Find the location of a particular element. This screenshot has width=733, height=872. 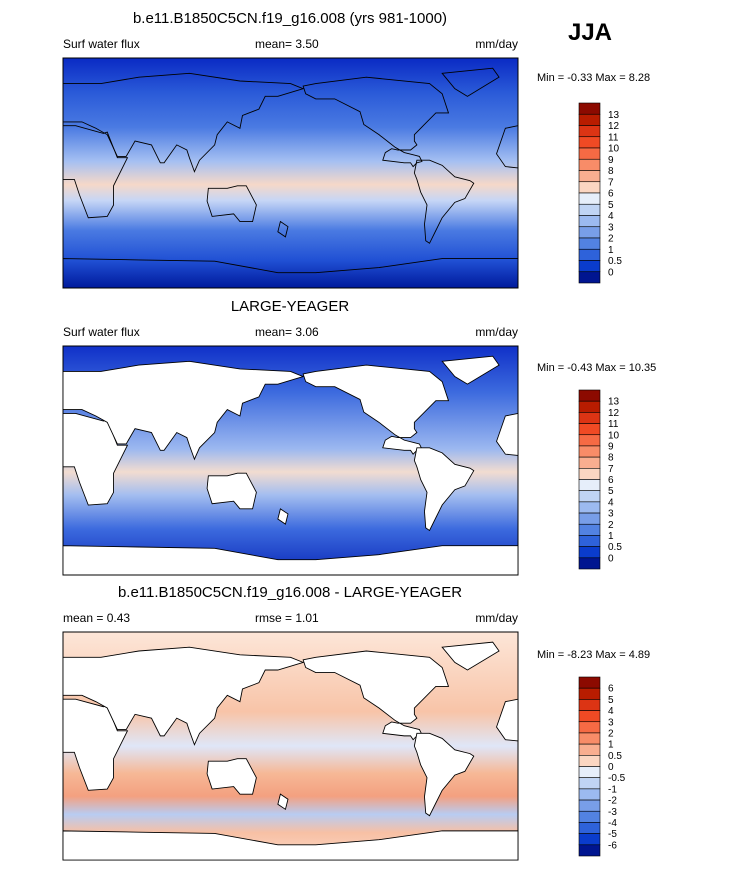

min-max: Min = -0.43 Max = 10.35 is located at coordinates (596, 368).